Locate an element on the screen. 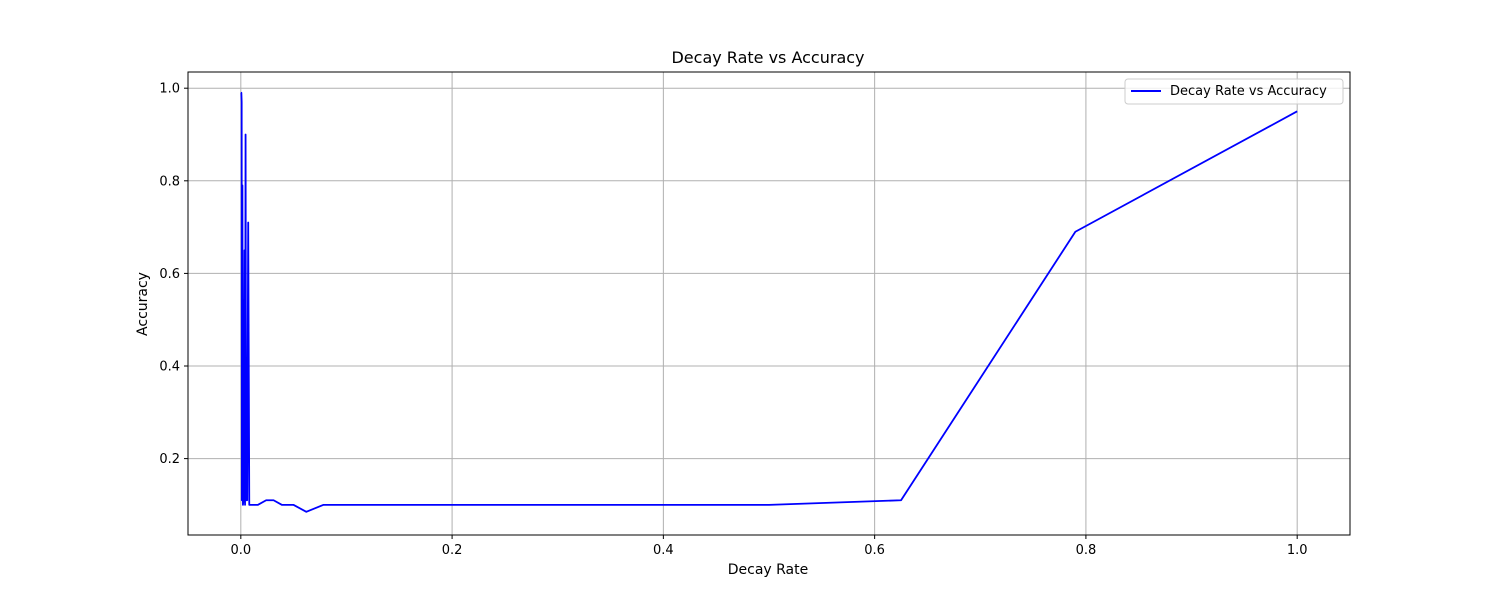  x-tick-label: 0.2 is located at coordinates (452, 550).